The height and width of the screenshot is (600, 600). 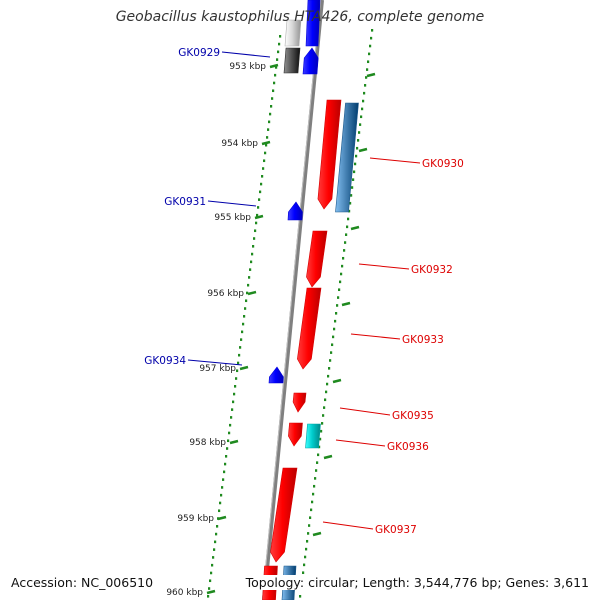 I want to click on gene-GK0929-shadow, so click(x=292, y=60).